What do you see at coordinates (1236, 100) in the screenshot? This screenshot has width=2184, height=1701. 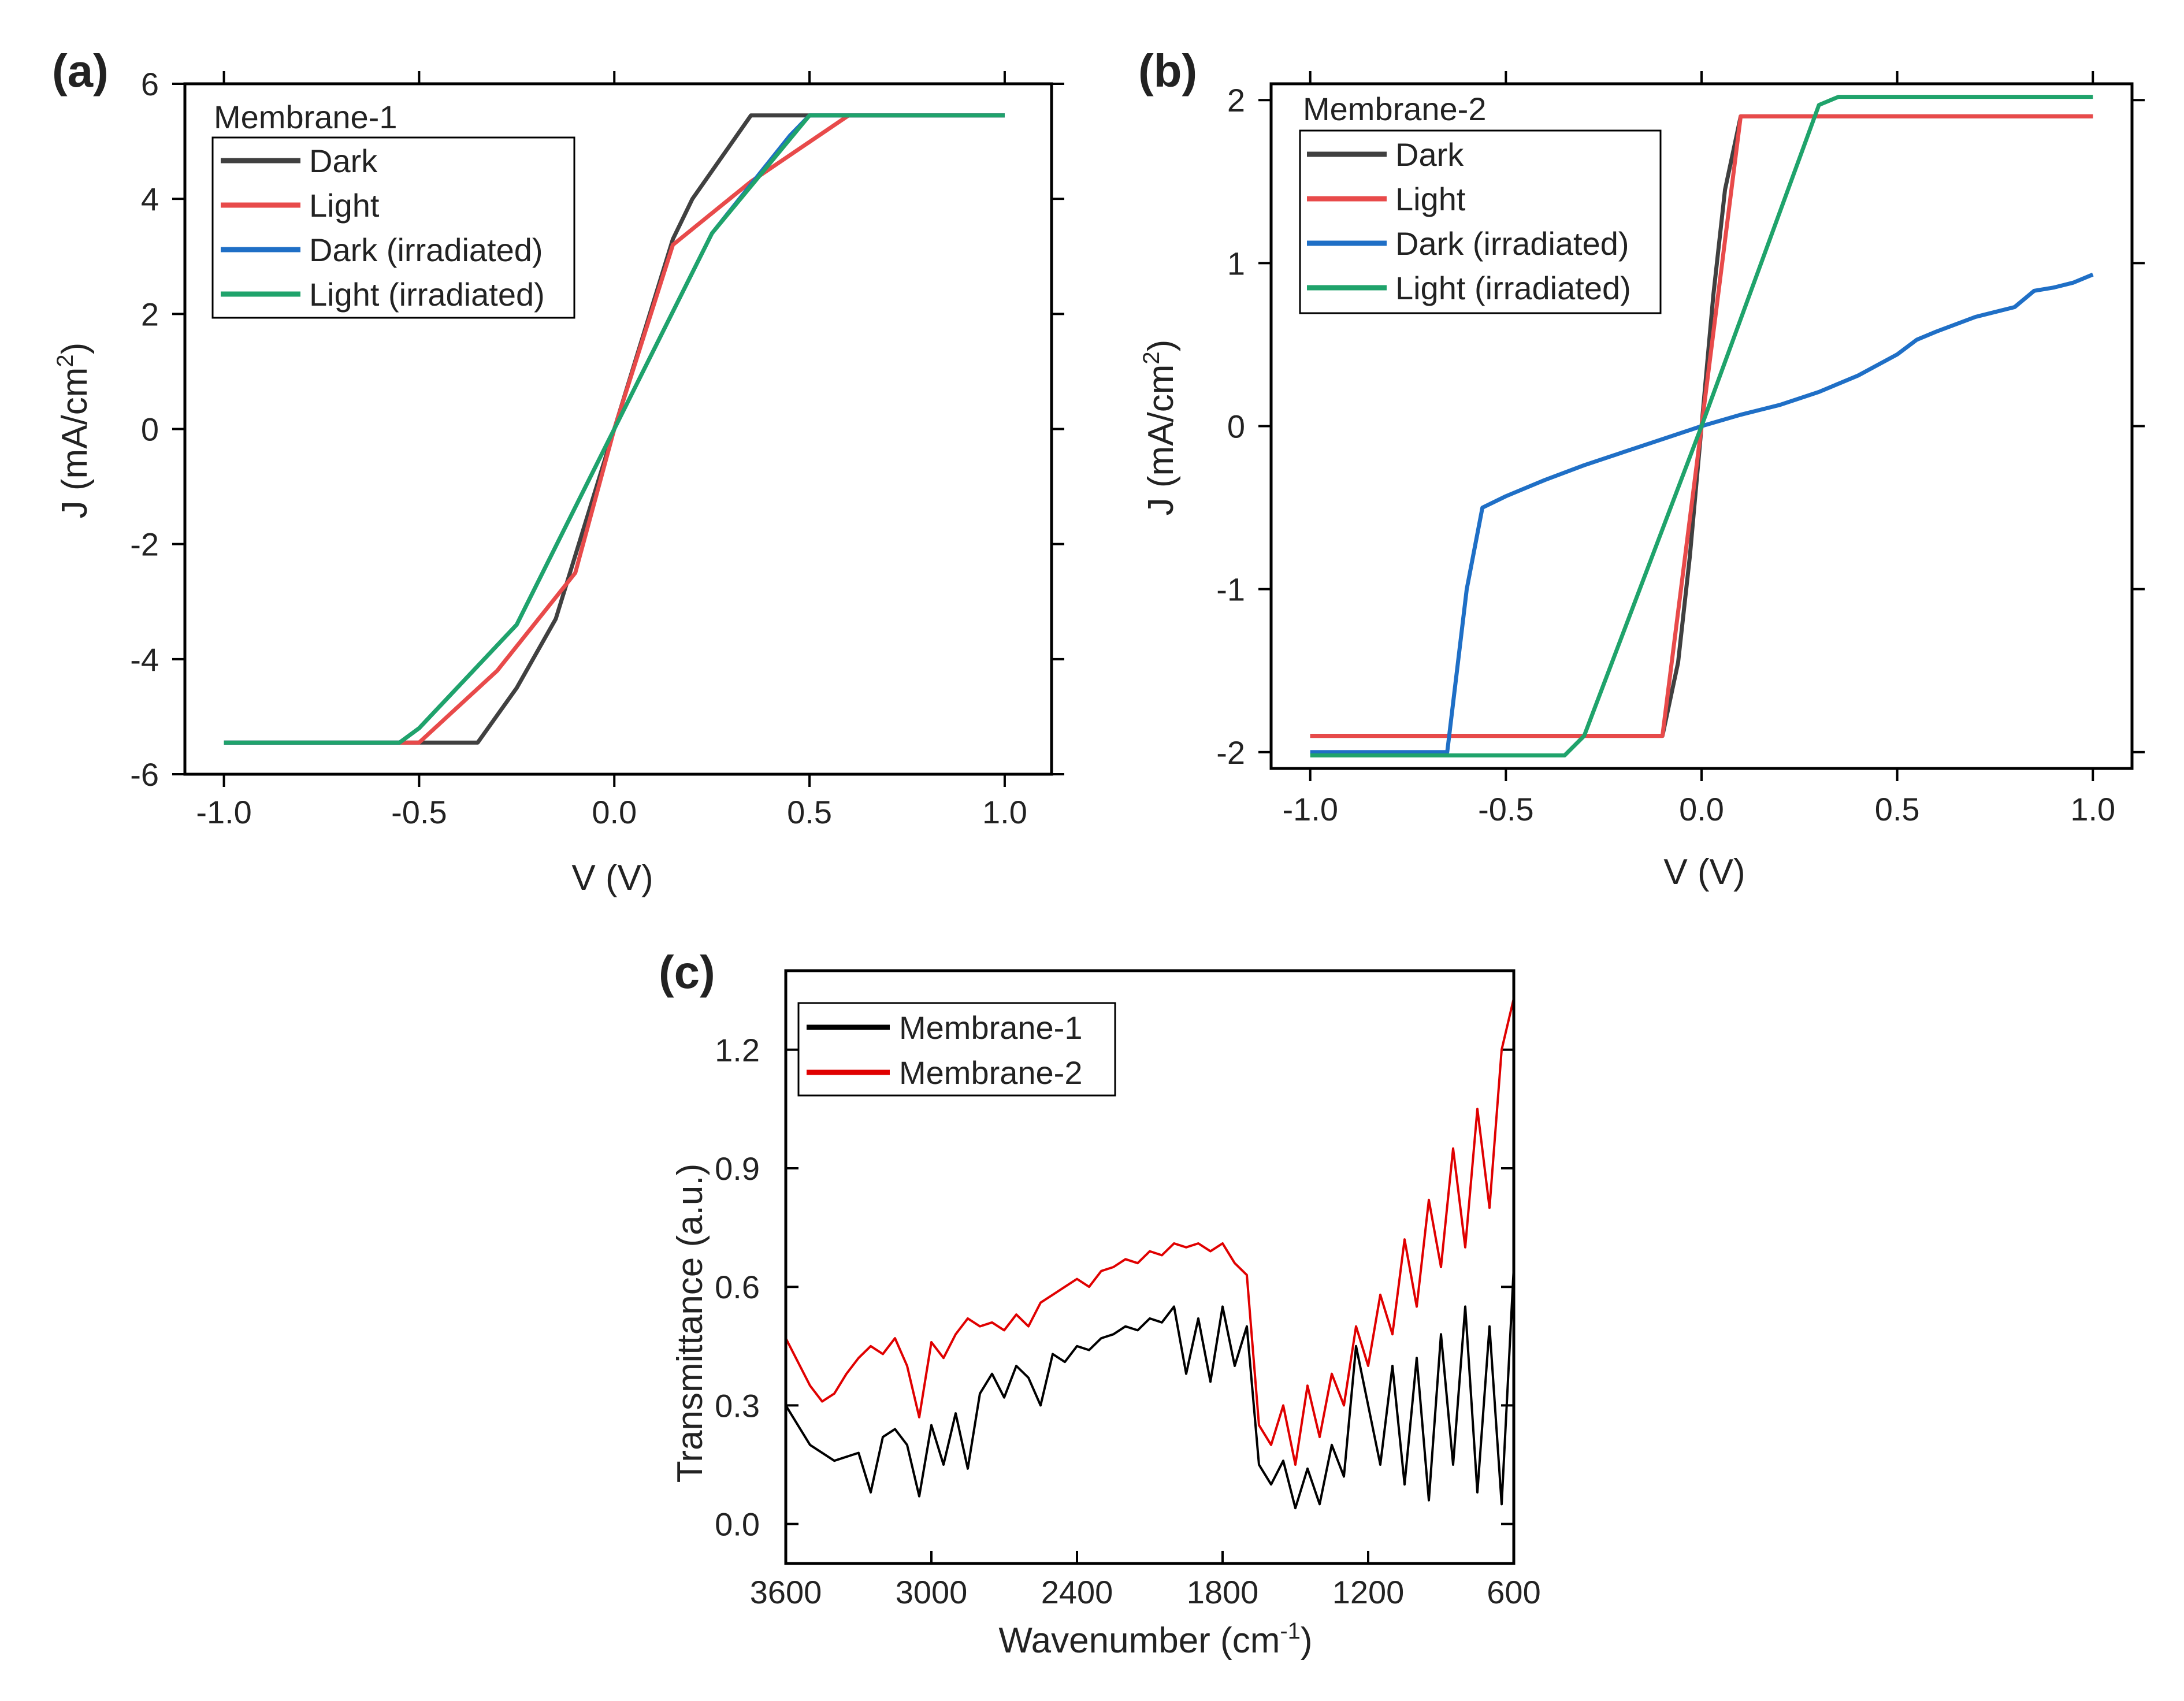 I see `y-tick-label-b-4: 2` at bounding box center [1236, 100].